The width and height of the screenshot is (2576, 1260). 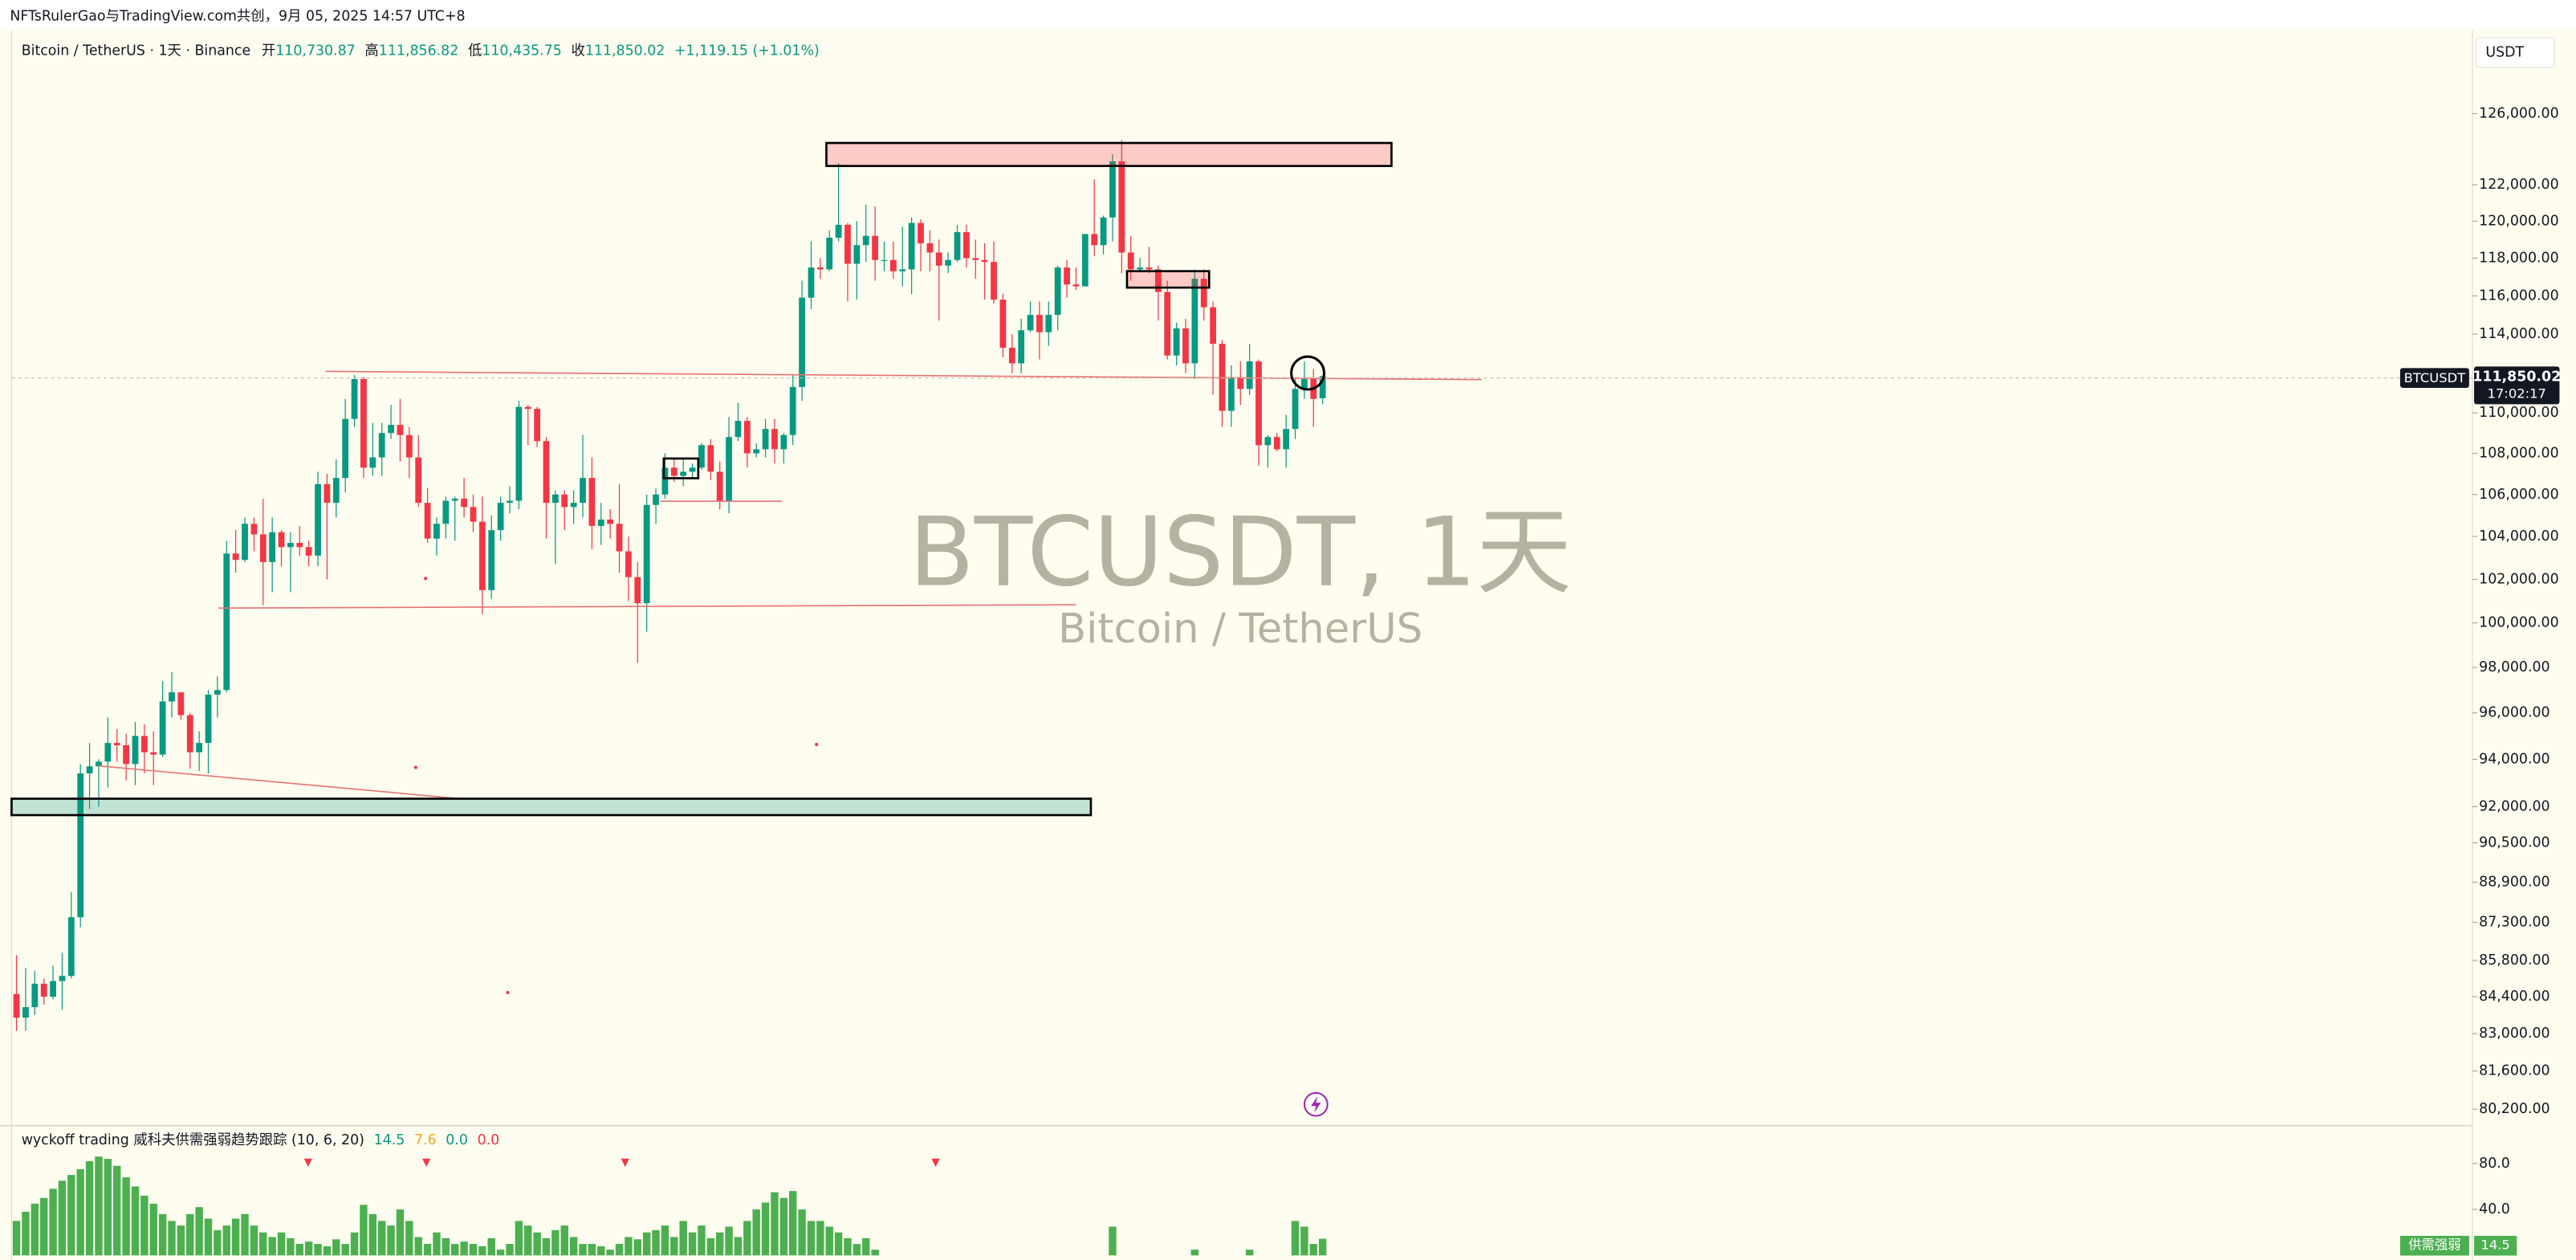 I want to click on change: +1,119.15 (+1.01%), so click(x=747, y=51).